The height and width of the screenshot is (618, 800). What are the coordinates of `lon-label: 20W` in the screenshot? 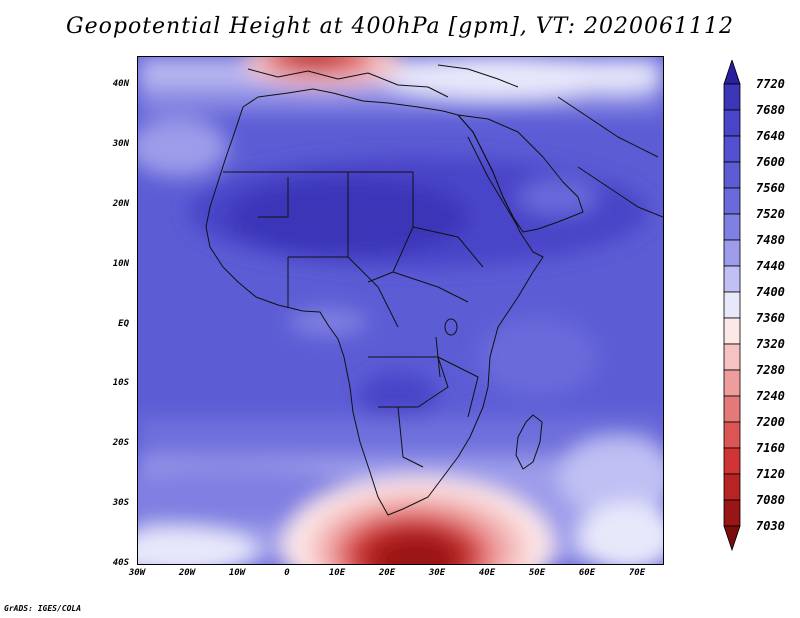 It's located at (187, 573).